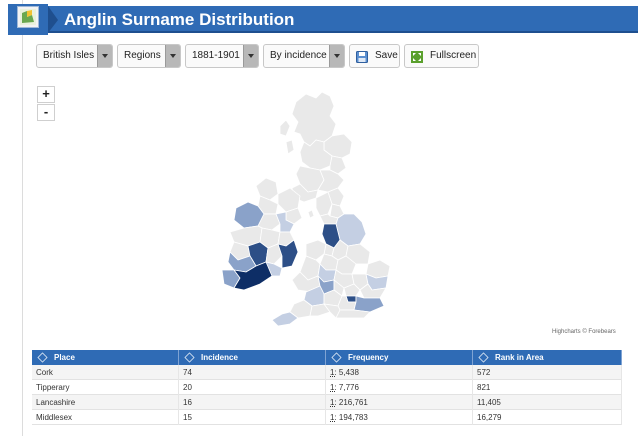 The height and width of the screenshot is (436, 640). Describe the element at coordinates (53, 19) in the screenshot. I see `title-chevron-icon` at that location.